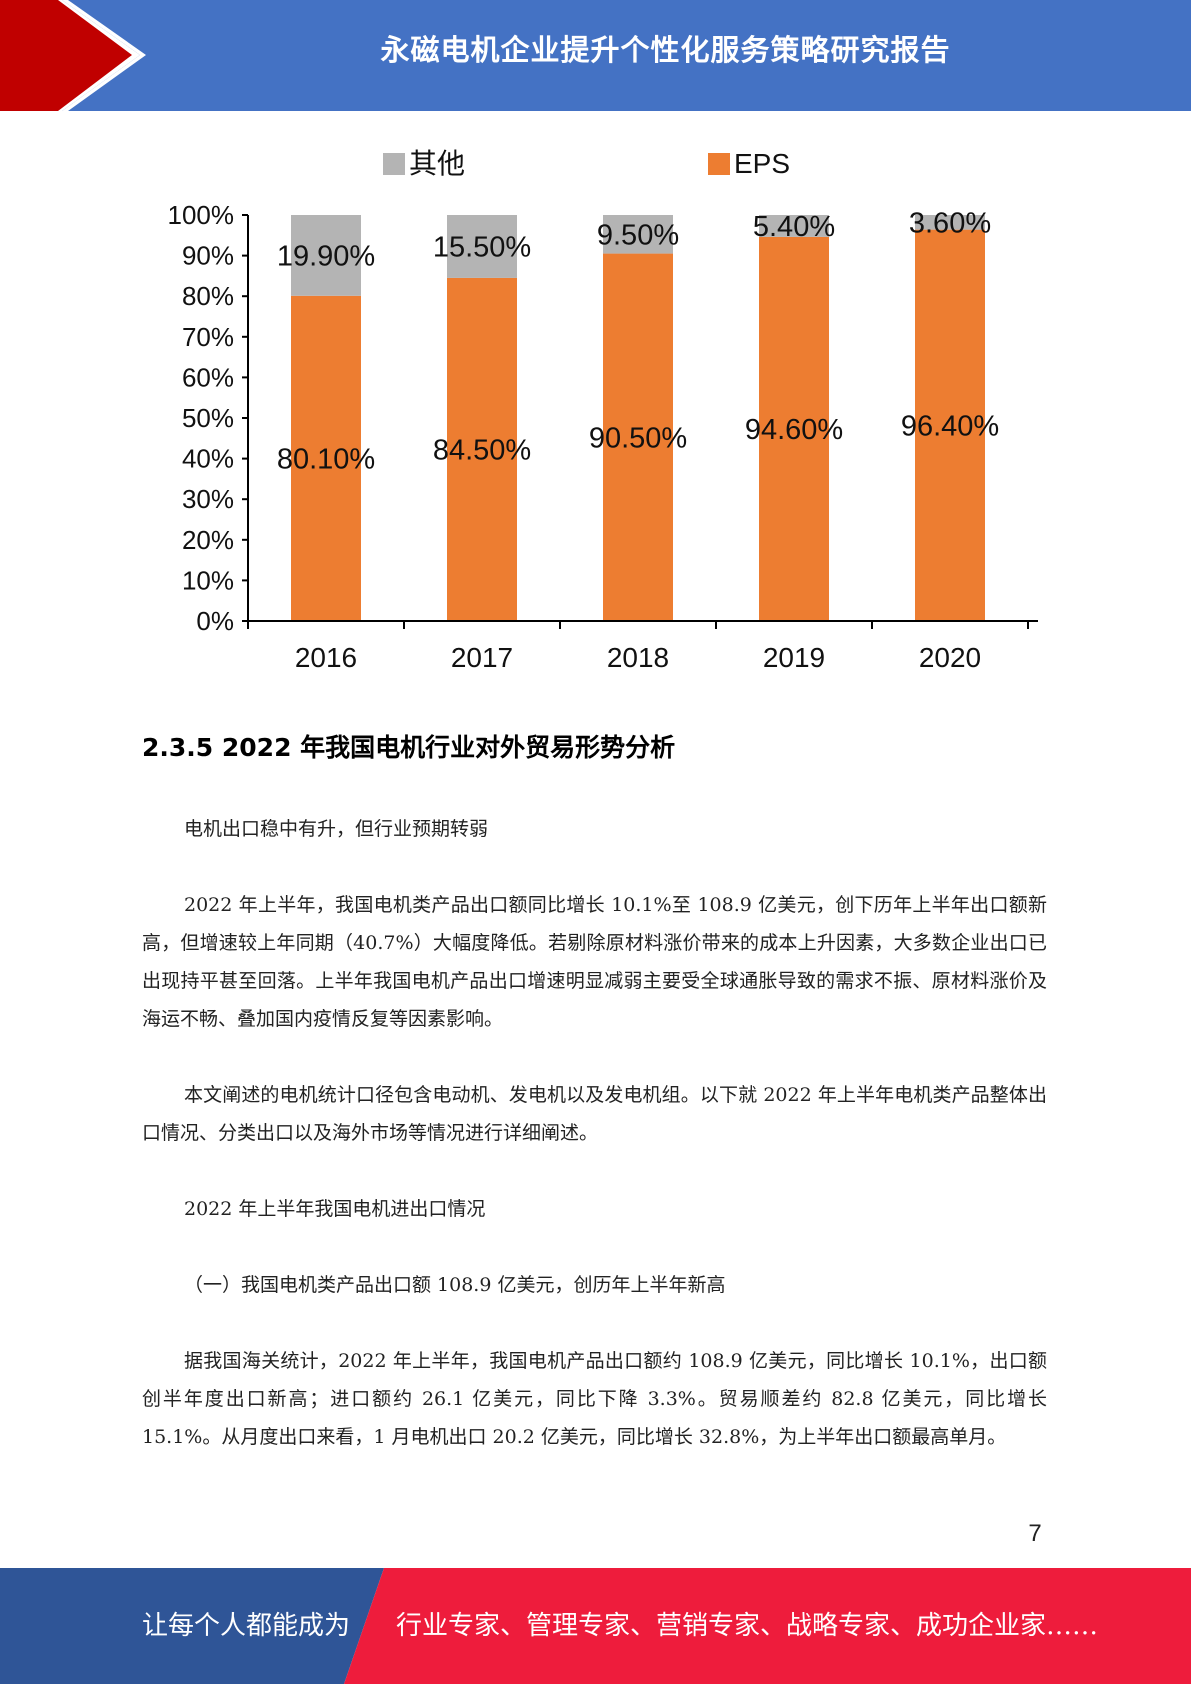 The image size is (1191, 1684). I want to click on chart-legend: 其他 EPS, so click(586, 163).